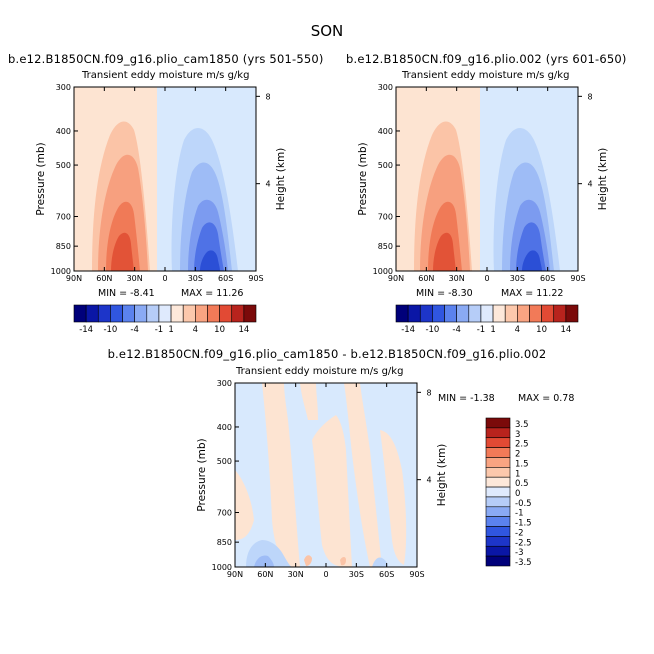 This screenshot has width=654, height=654. Describe the element at coordinates (212, 293) in the screenshot. I see `panel1-max: MAX = 11.26` at that location.